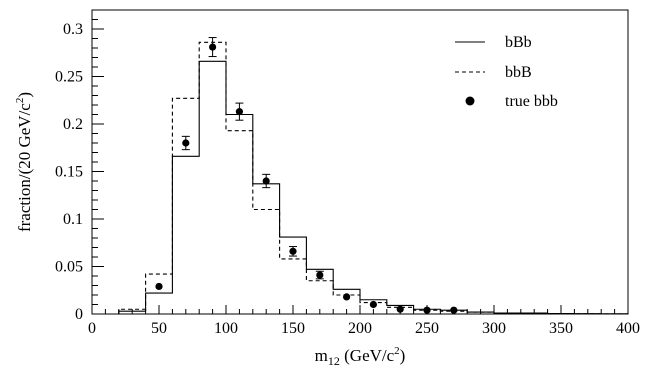  Describe the element at coordinates (293, 328) in the screenshot. I see `x-tick-label: 150` at that location.